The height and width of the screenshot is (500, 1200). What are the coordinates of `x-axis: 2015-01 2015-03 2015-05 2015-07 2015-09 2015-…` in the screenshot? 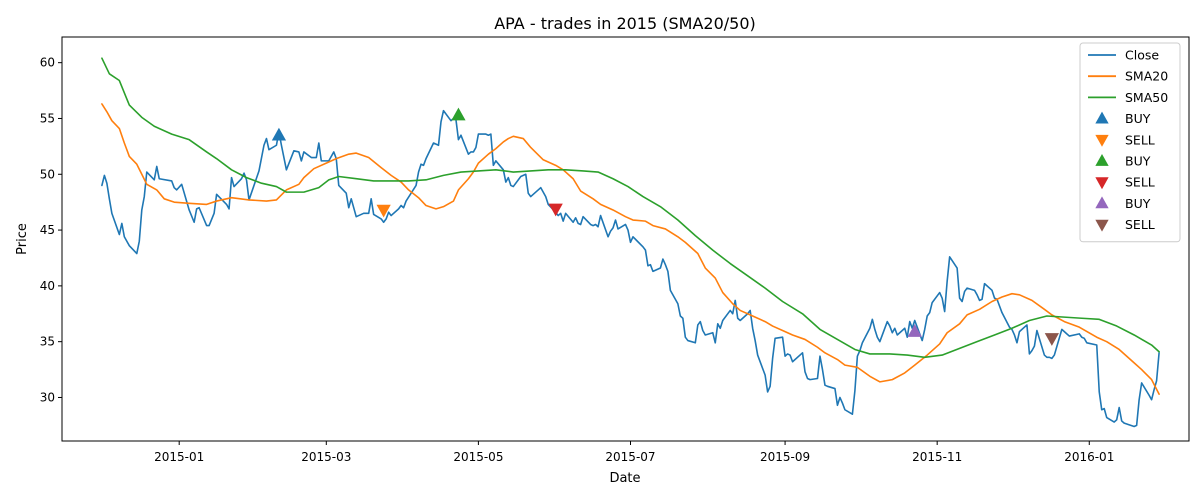 It's located at (634, 452).